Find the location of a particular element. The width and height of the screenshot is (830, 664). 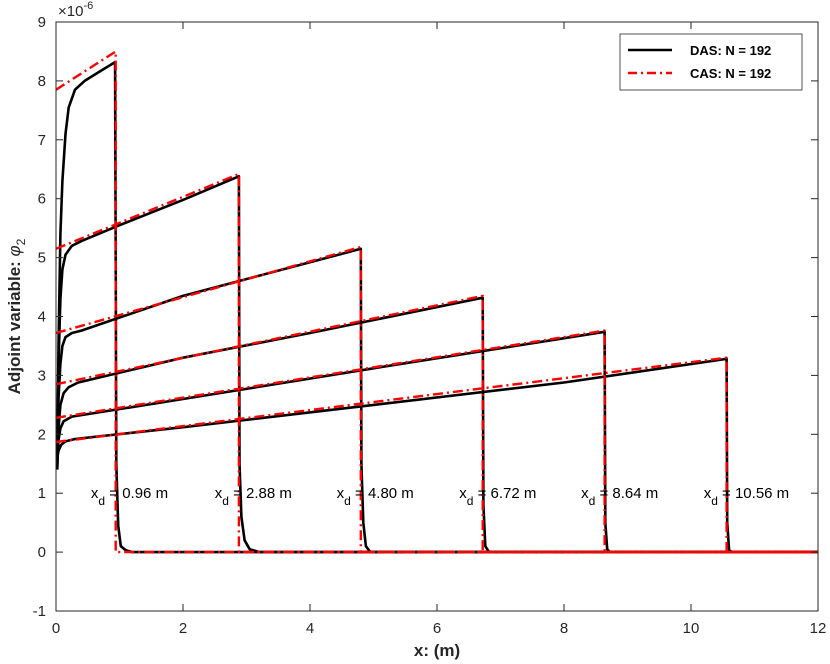

y-tick-label: 2 is located at coordinates (42, 434).